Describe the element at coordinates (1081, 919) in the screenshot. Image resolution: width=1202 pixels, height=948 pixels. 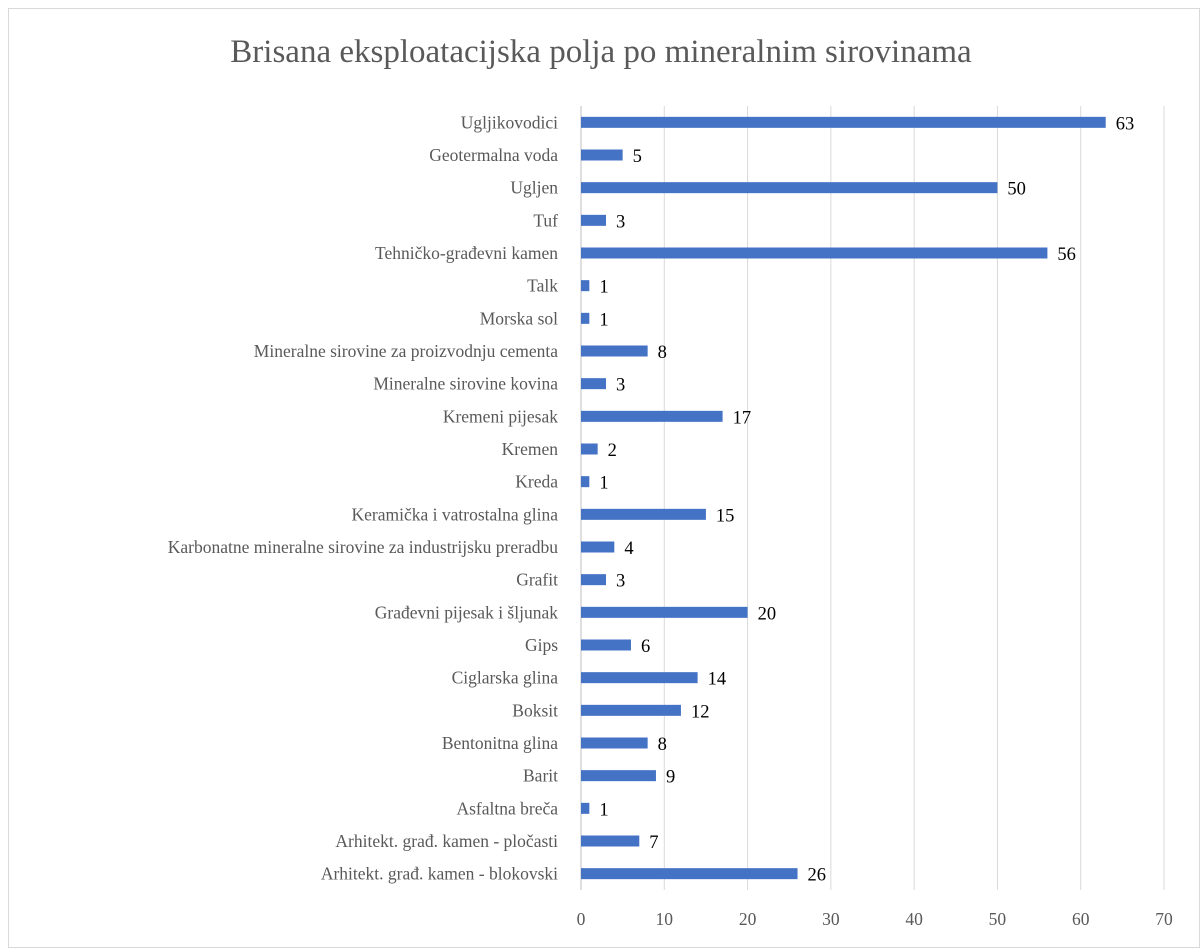
I see `x-tick-label: 60` at that location.